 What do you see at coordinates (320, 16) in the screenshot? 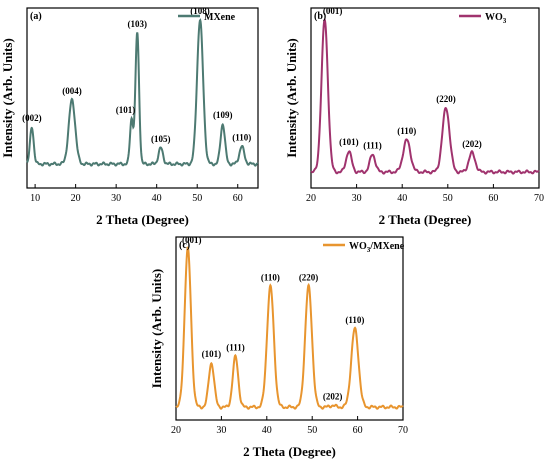
I see `panel-label: (b)` at bounding box center [320, 16].